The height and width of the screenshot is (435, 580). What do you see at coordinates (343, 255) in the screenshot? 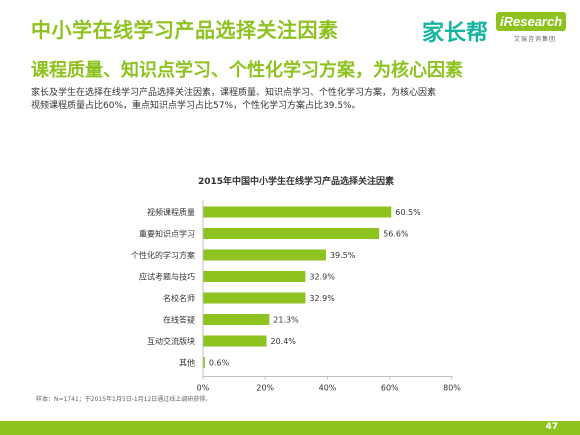
I see `data-label: 39.5%` at bounding box center [343, 255].